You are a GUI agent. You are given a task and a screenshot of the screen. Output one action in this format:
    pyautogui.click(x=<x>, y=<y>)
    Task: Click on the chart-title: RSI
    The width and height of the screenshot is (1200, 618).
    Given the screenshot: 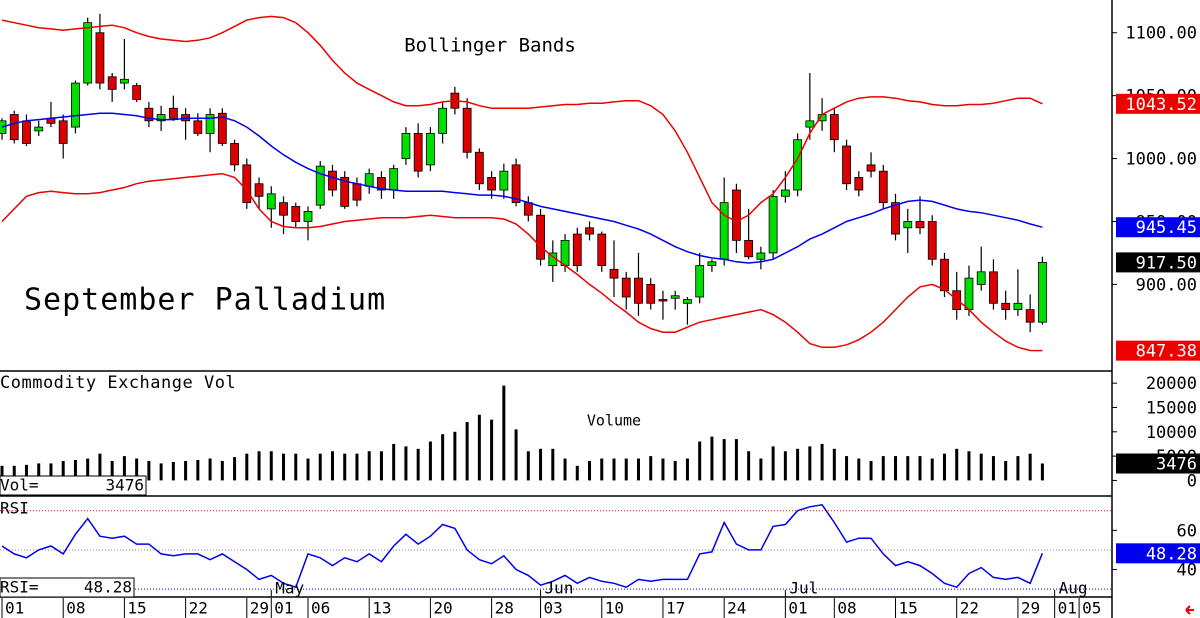 What is the action you would take?
    pyautogui.click(x=14, y=508)
    